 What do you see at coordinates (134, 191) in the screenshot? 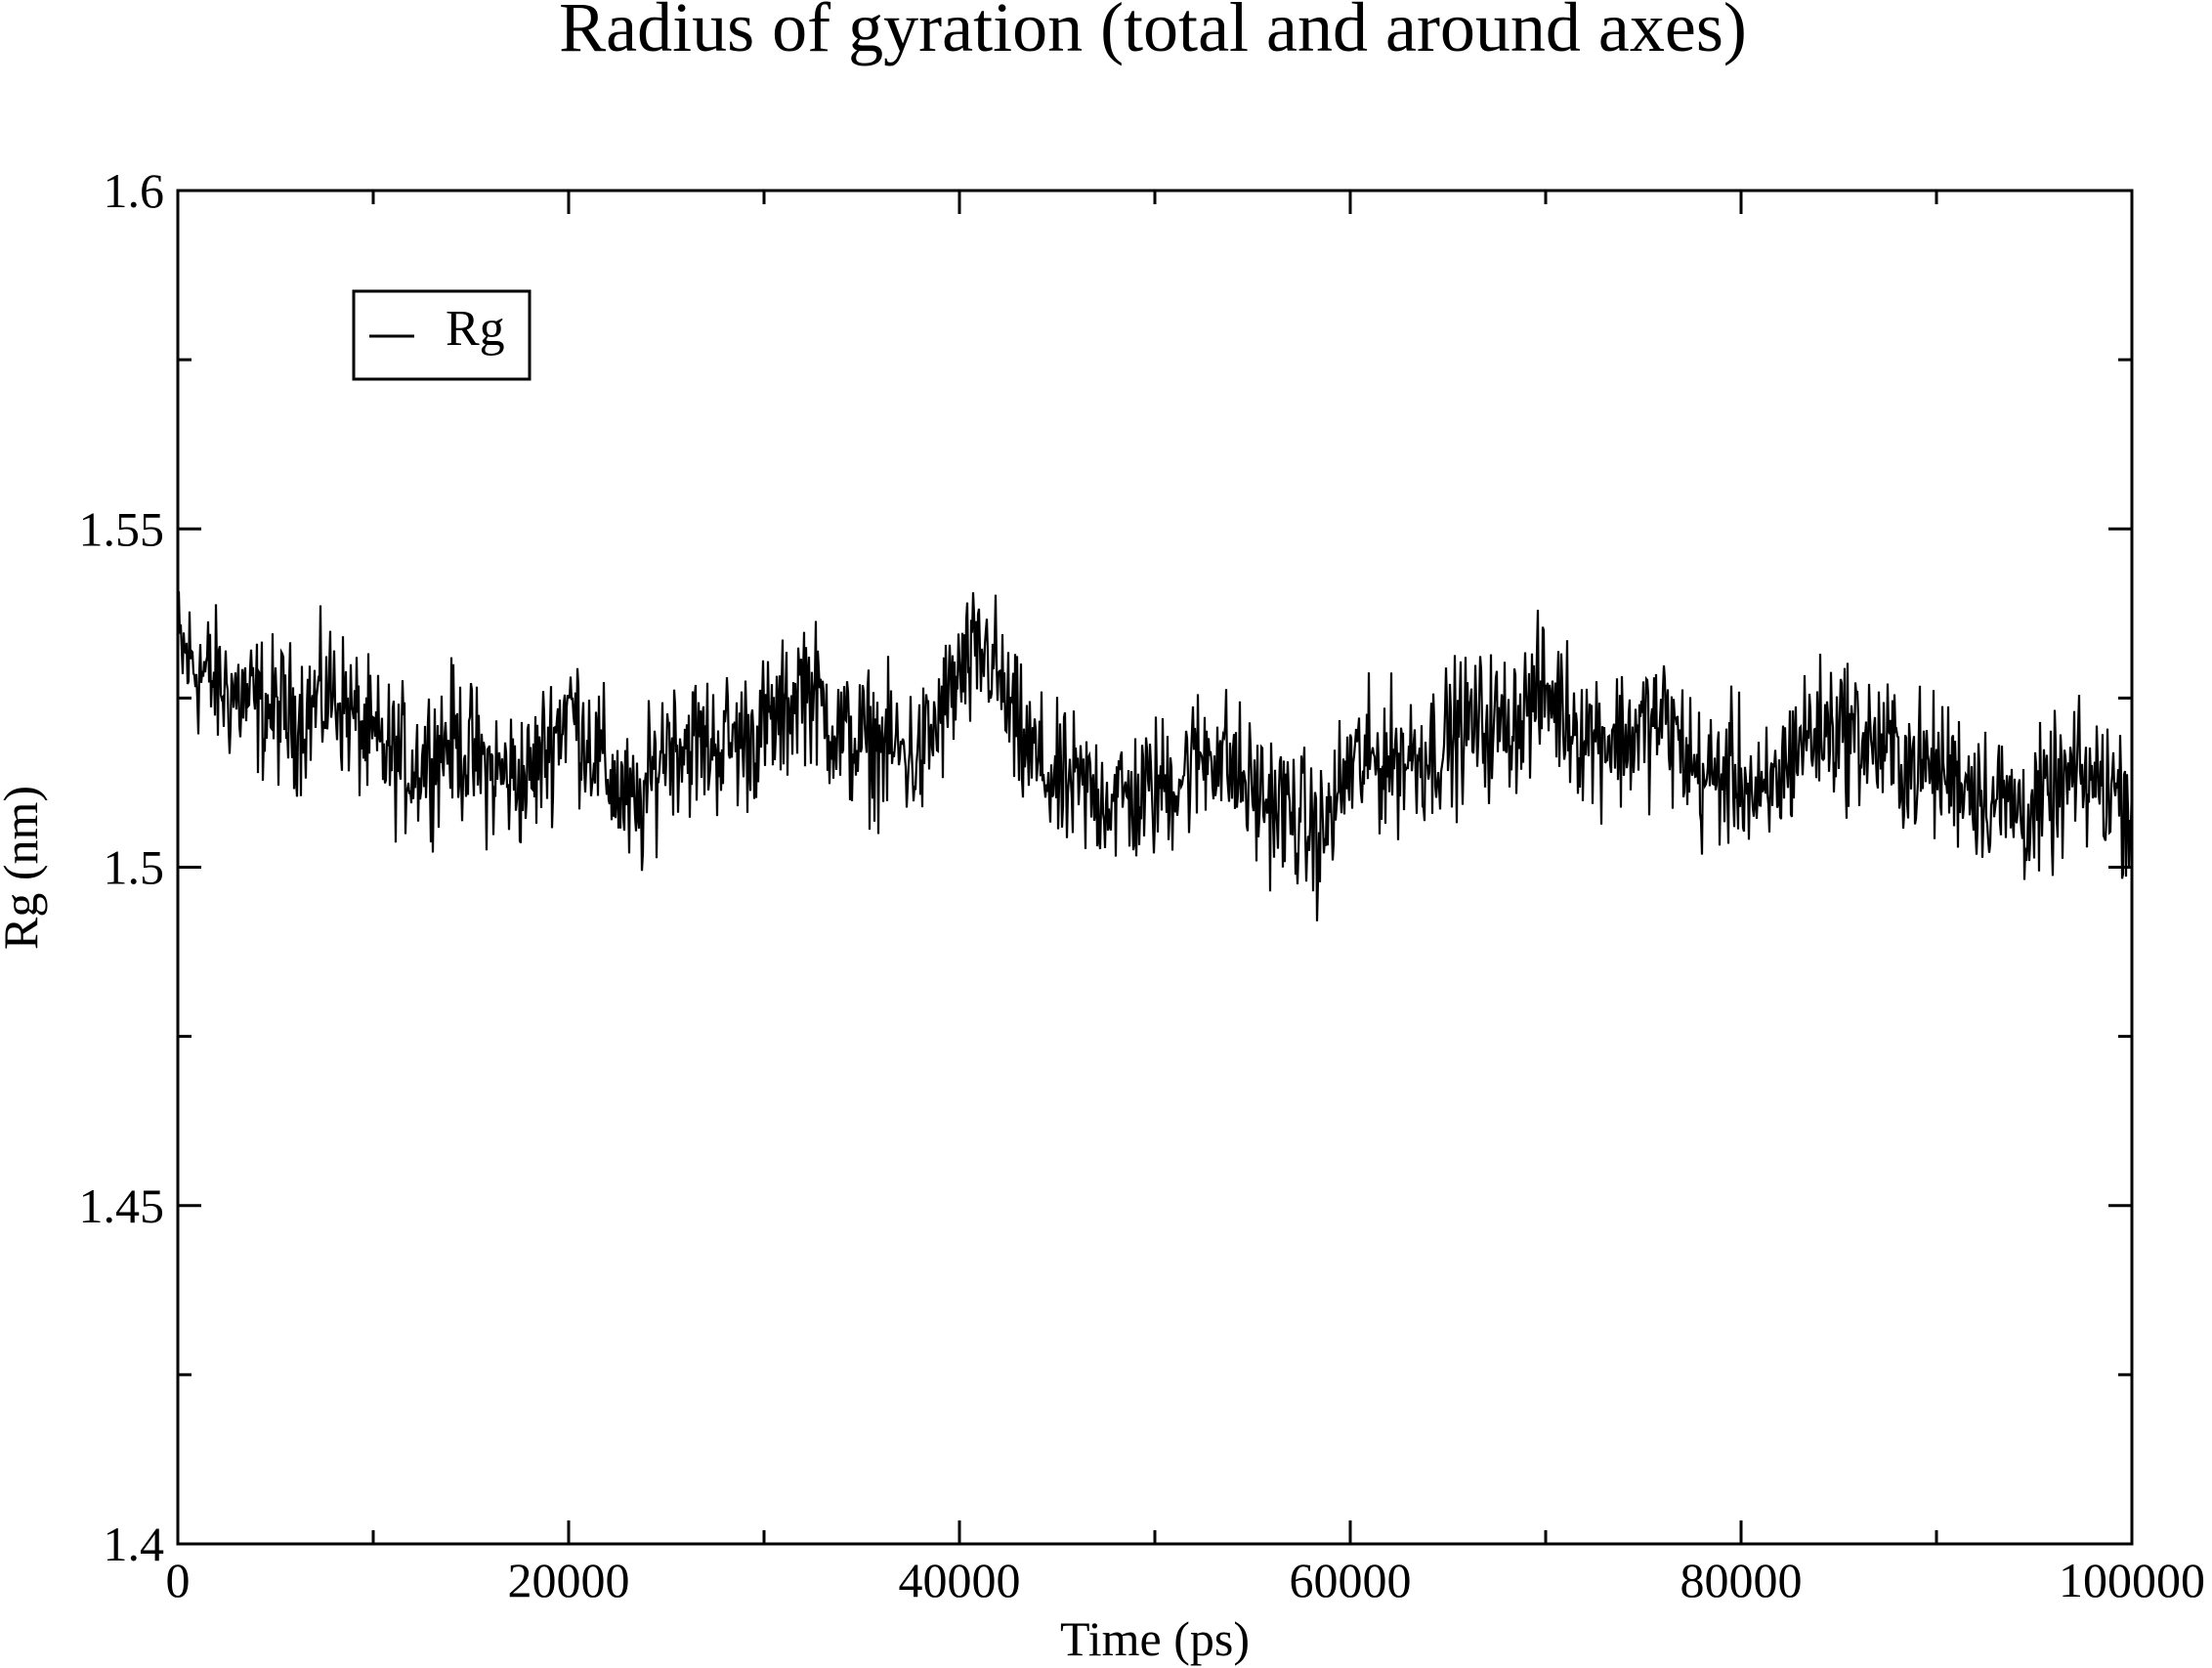
I see `y-tick-label: 1.6` at bounding box center [134, 191].